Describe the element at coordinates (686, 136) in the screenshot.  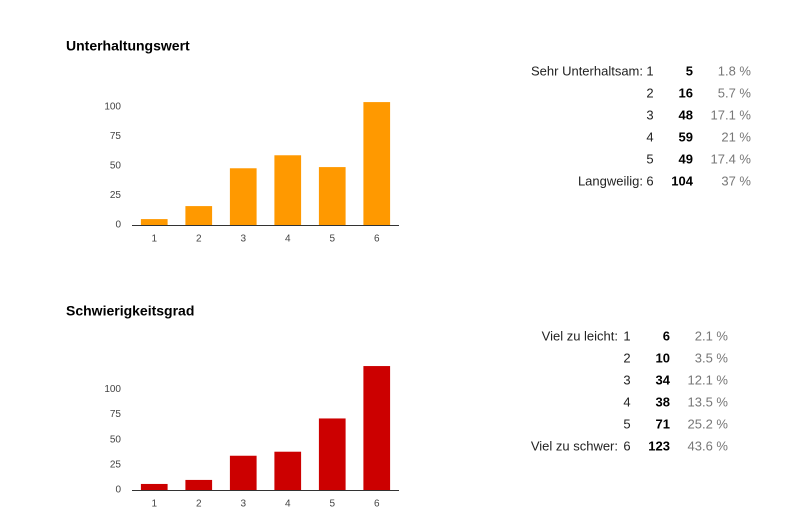
I see `row-count: 59` at that location.